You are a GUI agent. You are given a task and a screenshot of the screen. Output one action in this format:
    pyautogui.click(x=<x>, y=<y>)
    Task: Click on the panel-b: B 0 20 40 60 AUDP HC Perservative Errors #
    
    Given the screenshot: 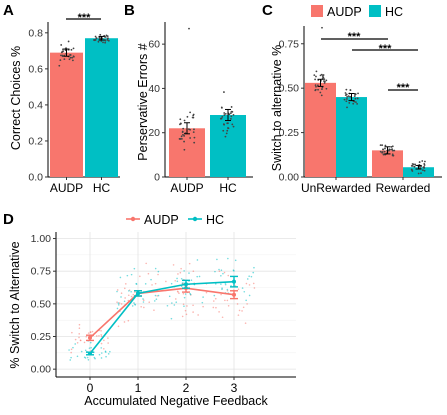 What is the action you would take?
    pyautogui.click(x=188, y=98)
    